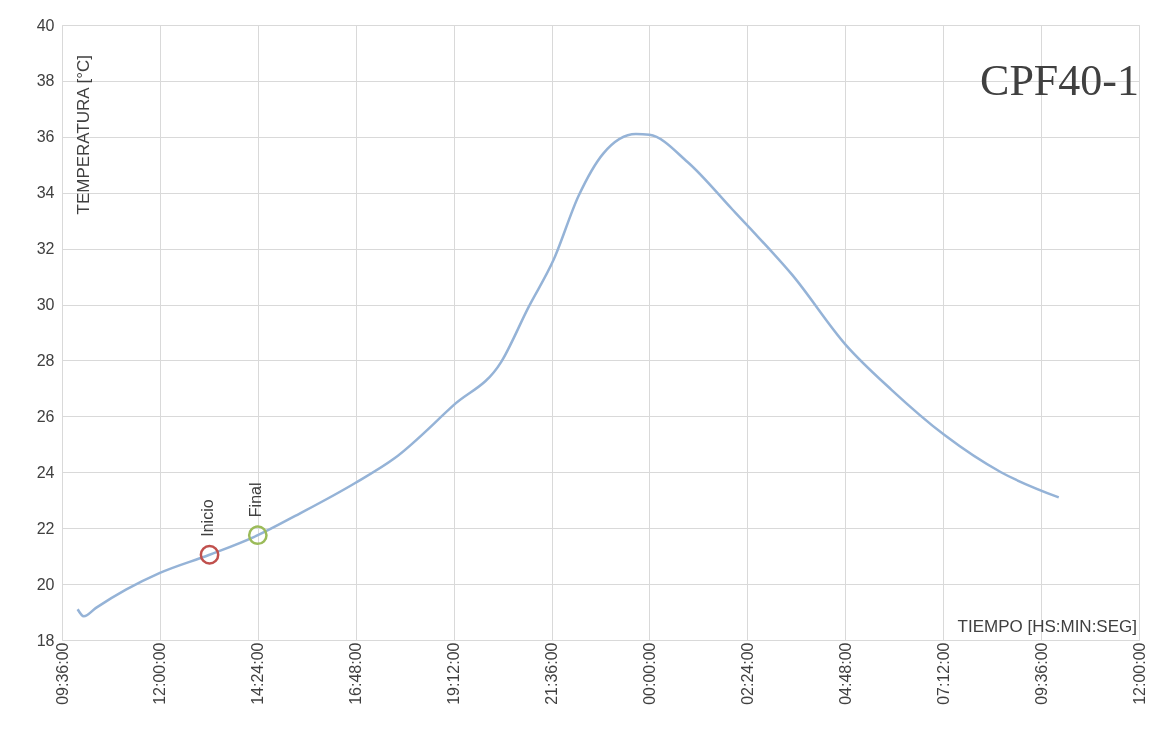 This screenshot has height=742, width=1157. Describe the element at coordinates (649, 673) in the screenshot. I see `x-tick-label: 00:00:00` at that location.